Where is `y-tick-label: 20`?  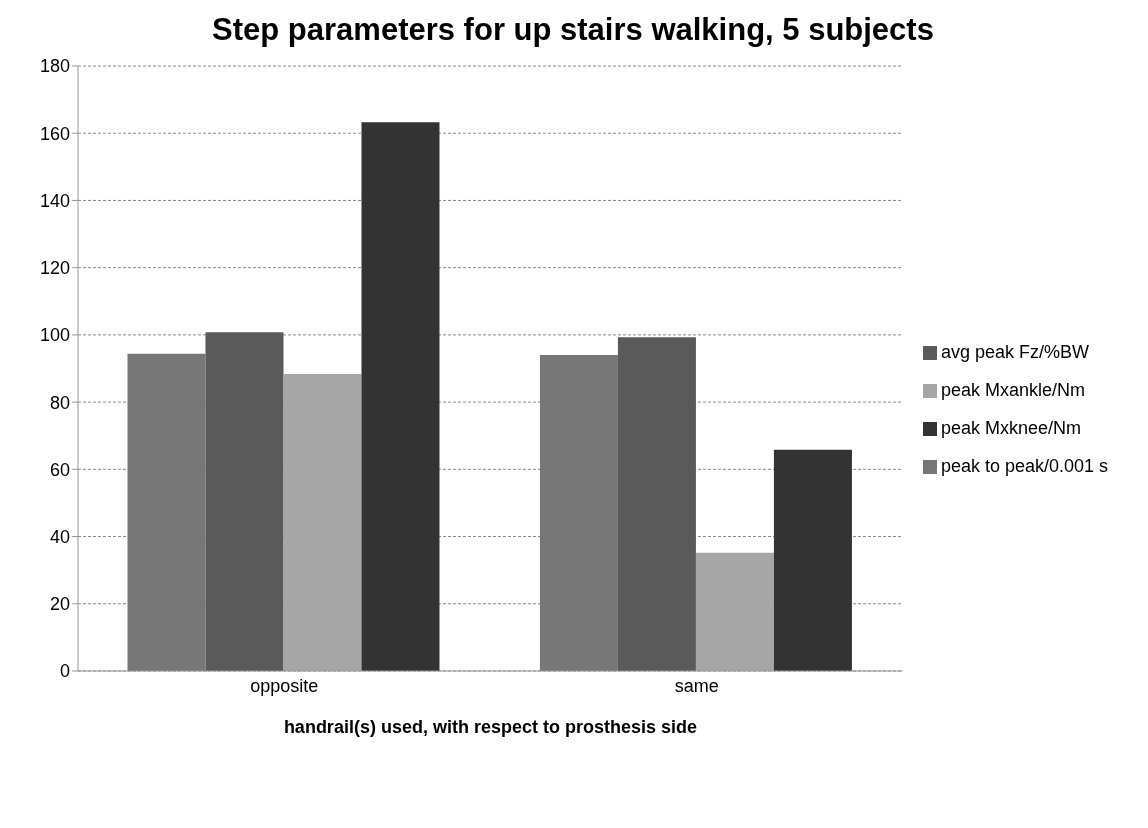 y-tick-label: 20 is located at coordinates (59, 604).